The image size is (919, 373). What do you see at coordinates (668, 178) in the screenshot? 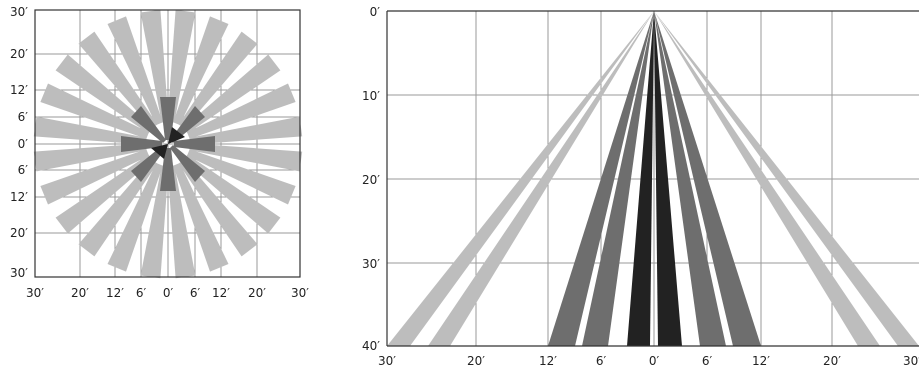
I see `near-zone-right` at bounding box center [668, 178].